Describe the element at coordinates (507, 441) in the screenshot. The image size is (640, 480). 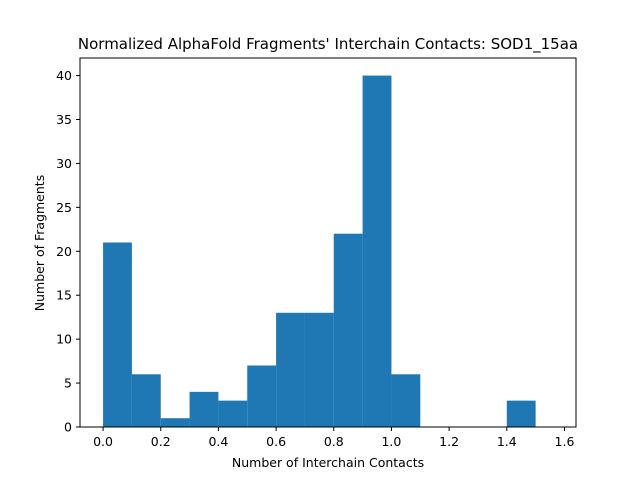
I see `x-tick-label: 1.4` at that location.